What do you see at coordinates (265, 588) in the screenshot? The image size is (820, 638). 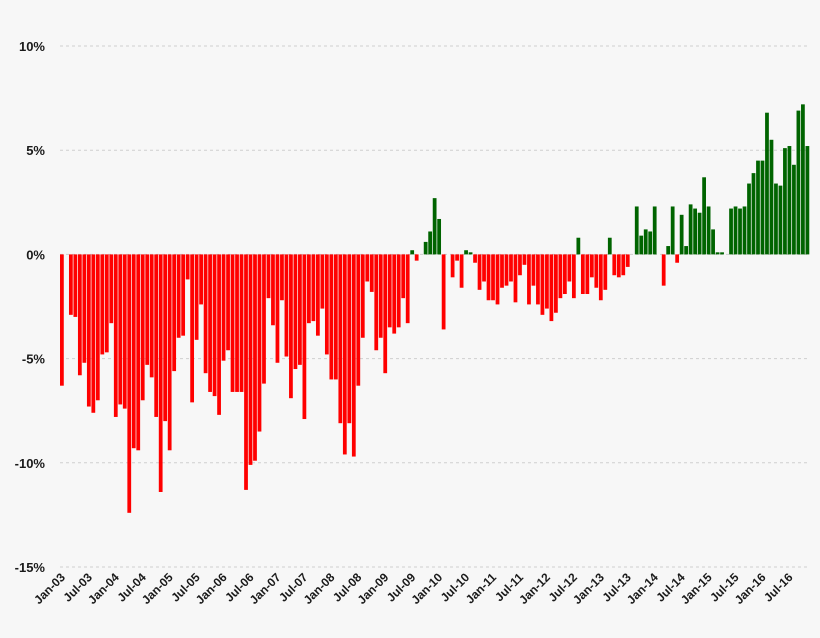 I see `x-tick-label: Jan-07` at bounding box center [265, 588].